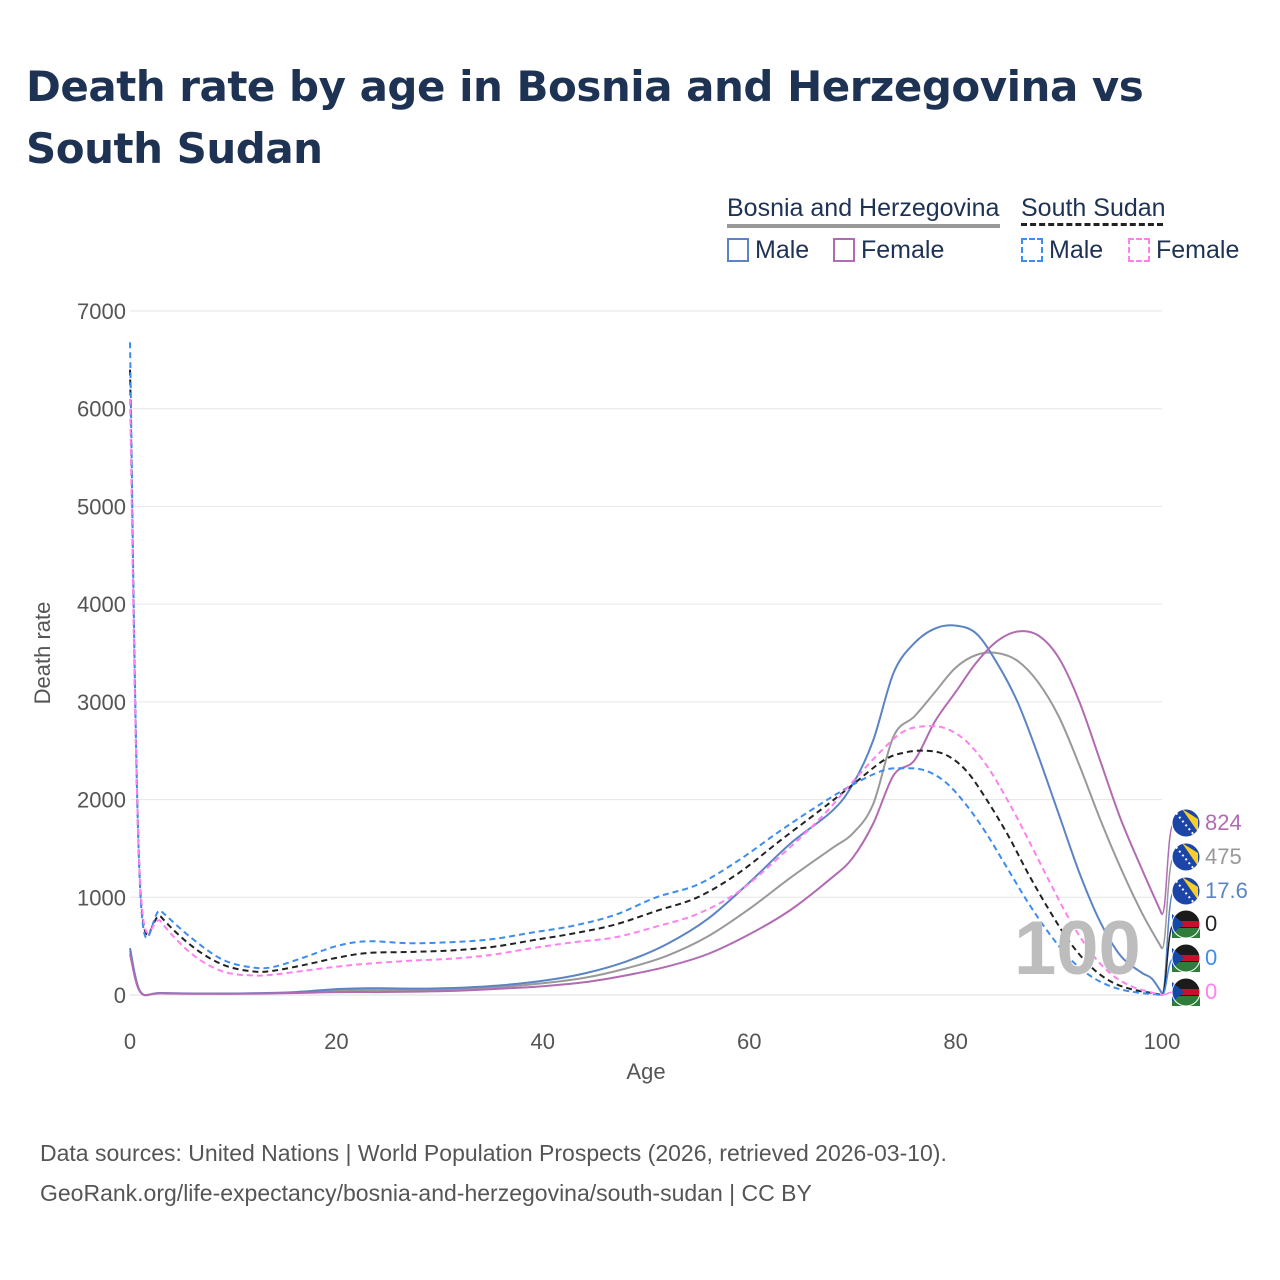 The width and height of the screenshot is (1280, 1280). What do you see at coordinates (749, 1041) in the screenshot?
I see `x-tick-label: 60` at bounding box center [749, 1041].